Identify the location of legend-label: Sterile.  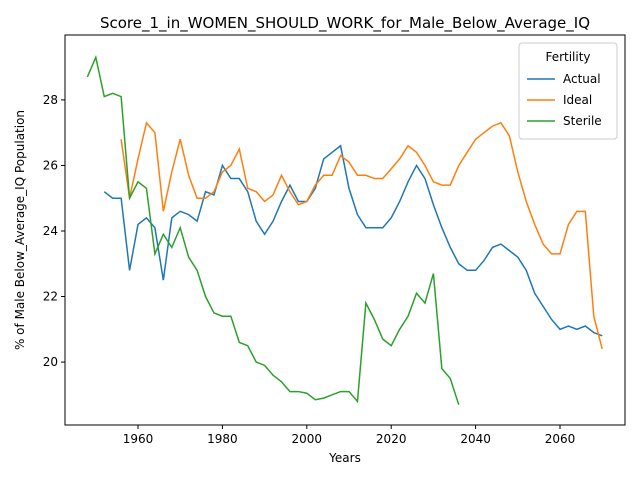
(582, 121).